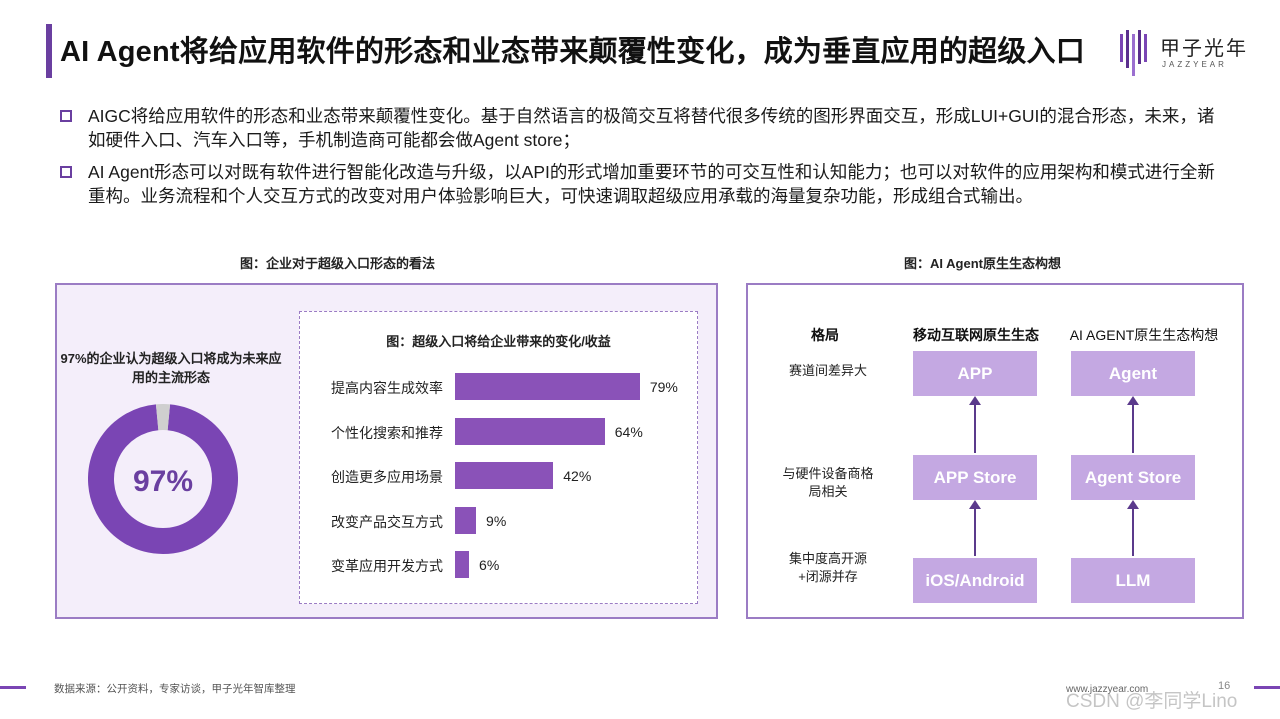  I want to click on bar-value-label: 6%, so click(489, 565).